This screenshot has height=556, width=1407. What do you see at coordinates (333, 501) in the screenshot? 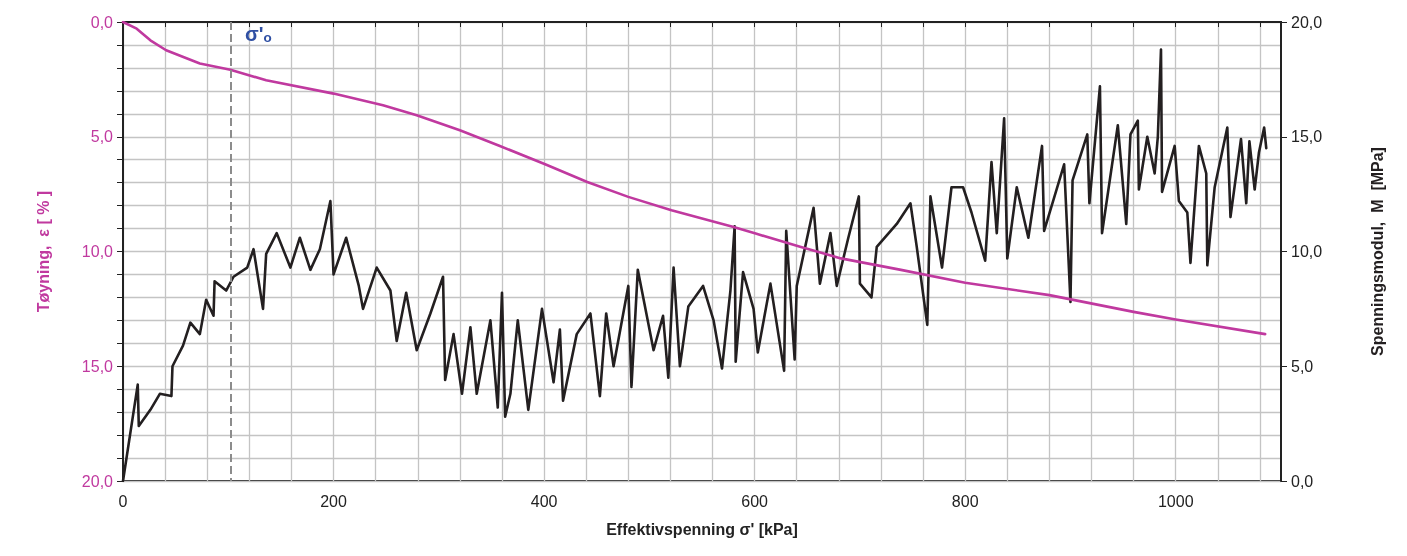
I see `x-tick-label: 200` at bounding box center [333, 501].